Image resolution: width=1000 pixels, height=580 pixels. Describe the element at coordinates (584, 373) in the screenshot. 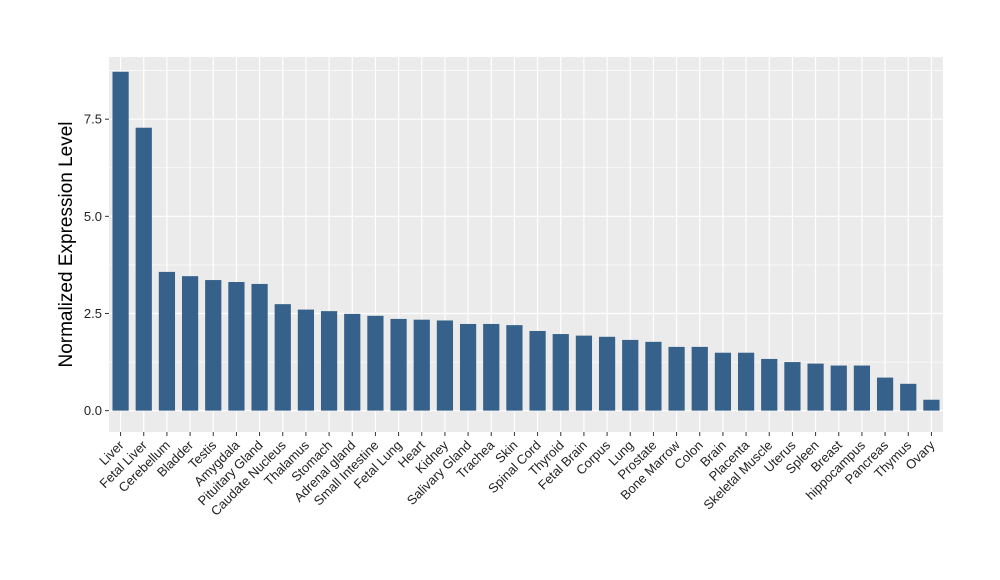

I see `bar-fetal-brain` at that location.